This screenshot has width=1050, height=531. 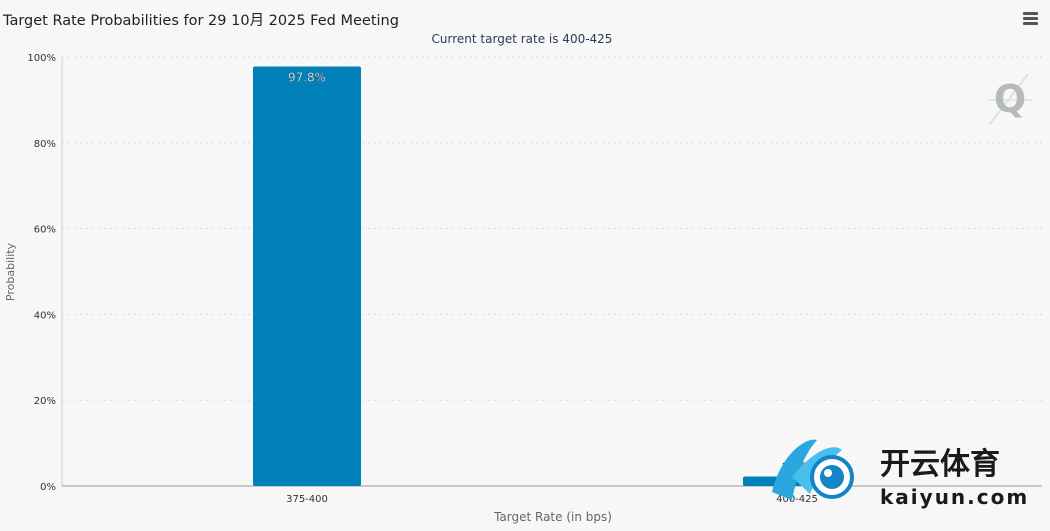 I want to click on kaiyun-logo: 开云体育 kaiyun.com, so click(x=902, y=472).